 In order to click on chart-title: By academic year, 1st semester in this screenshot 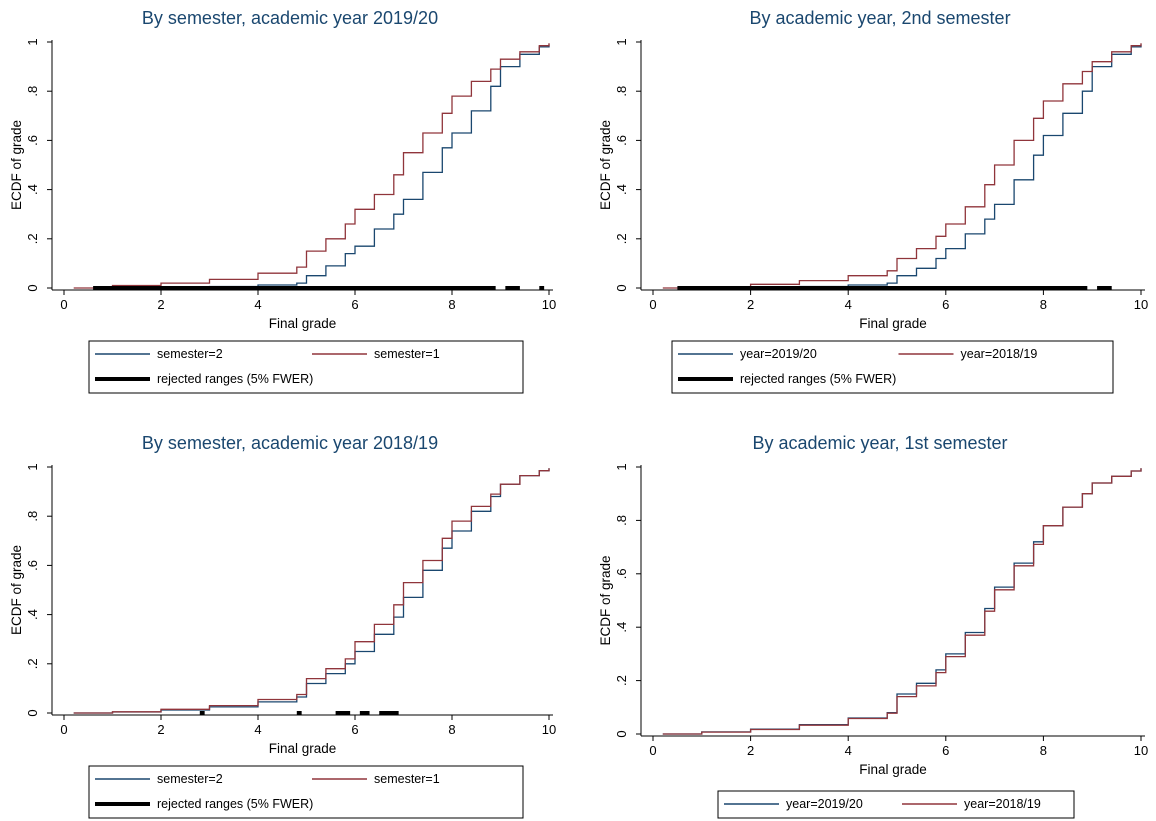, I will do `click(879, 443)`.